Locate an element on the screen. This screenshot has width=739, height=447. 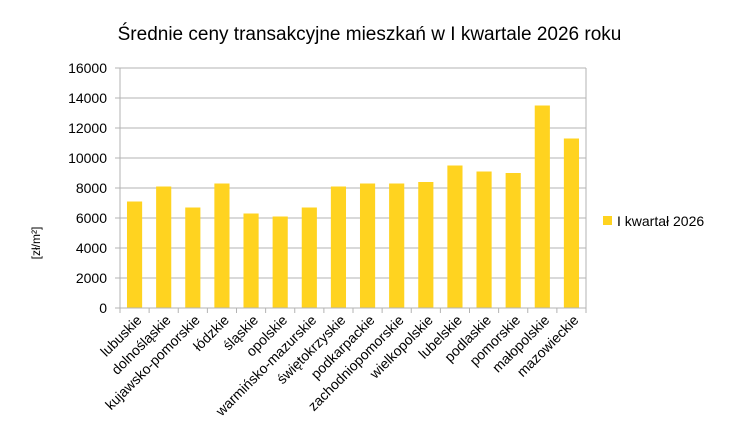
y-tick-label: 4000 is located at coordinates (91, 248).